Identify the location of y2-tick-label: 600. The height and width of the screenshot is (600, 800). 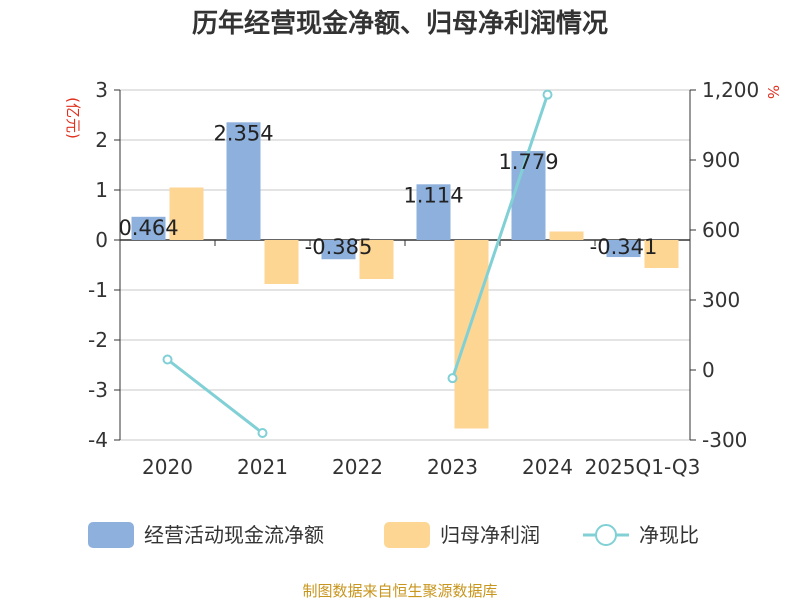
(721, 230).